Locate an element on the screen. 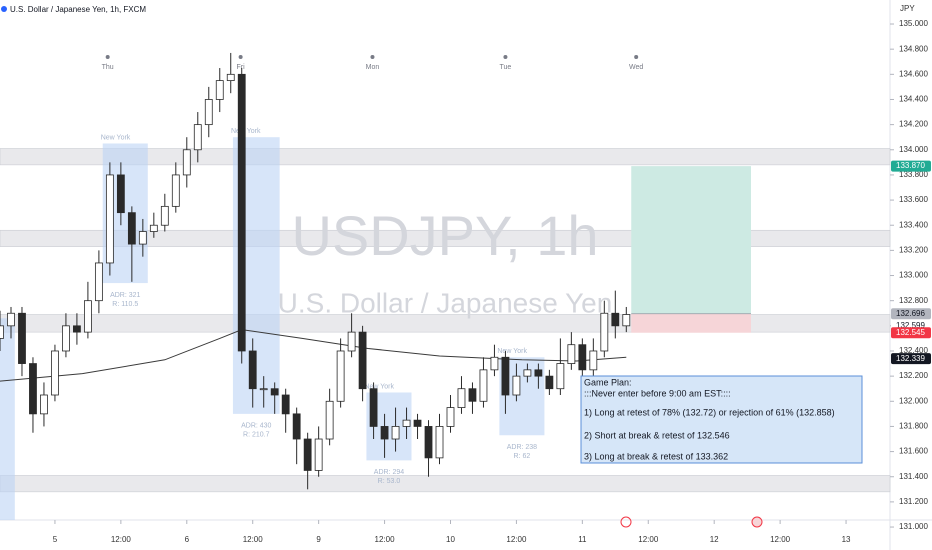  y-tick-label: 132.400 is located at coordinates (913, 350).